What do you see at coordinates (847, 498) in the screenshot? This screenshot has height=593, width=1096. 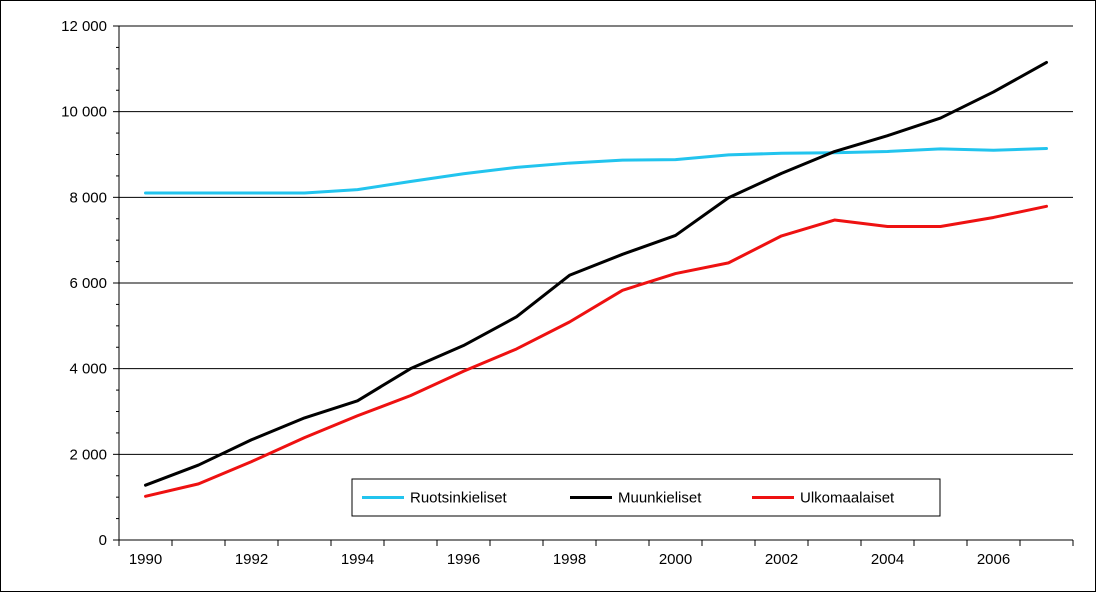 I see `legend-label-2: Ulkomaalaiset` at bounding box center [847, 498].